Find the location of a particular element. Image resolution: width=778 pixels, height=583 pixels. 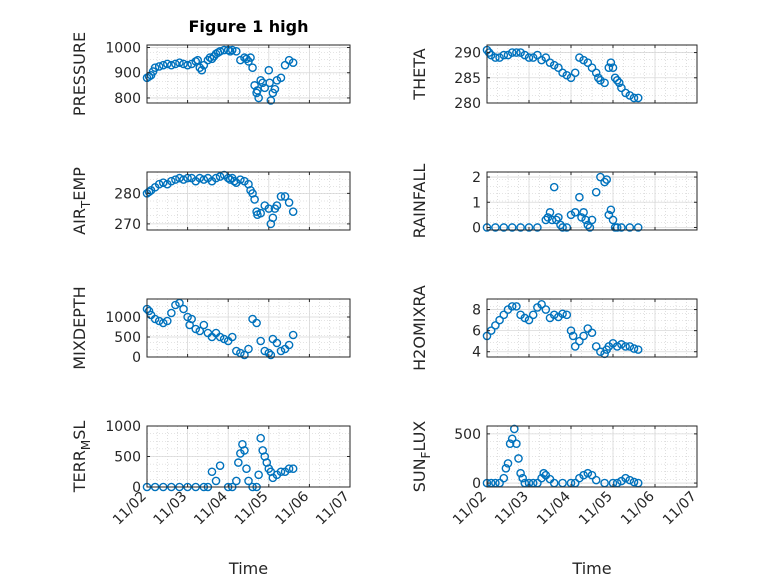

y-tick-label: 270 is located at coordinates (127, 225).